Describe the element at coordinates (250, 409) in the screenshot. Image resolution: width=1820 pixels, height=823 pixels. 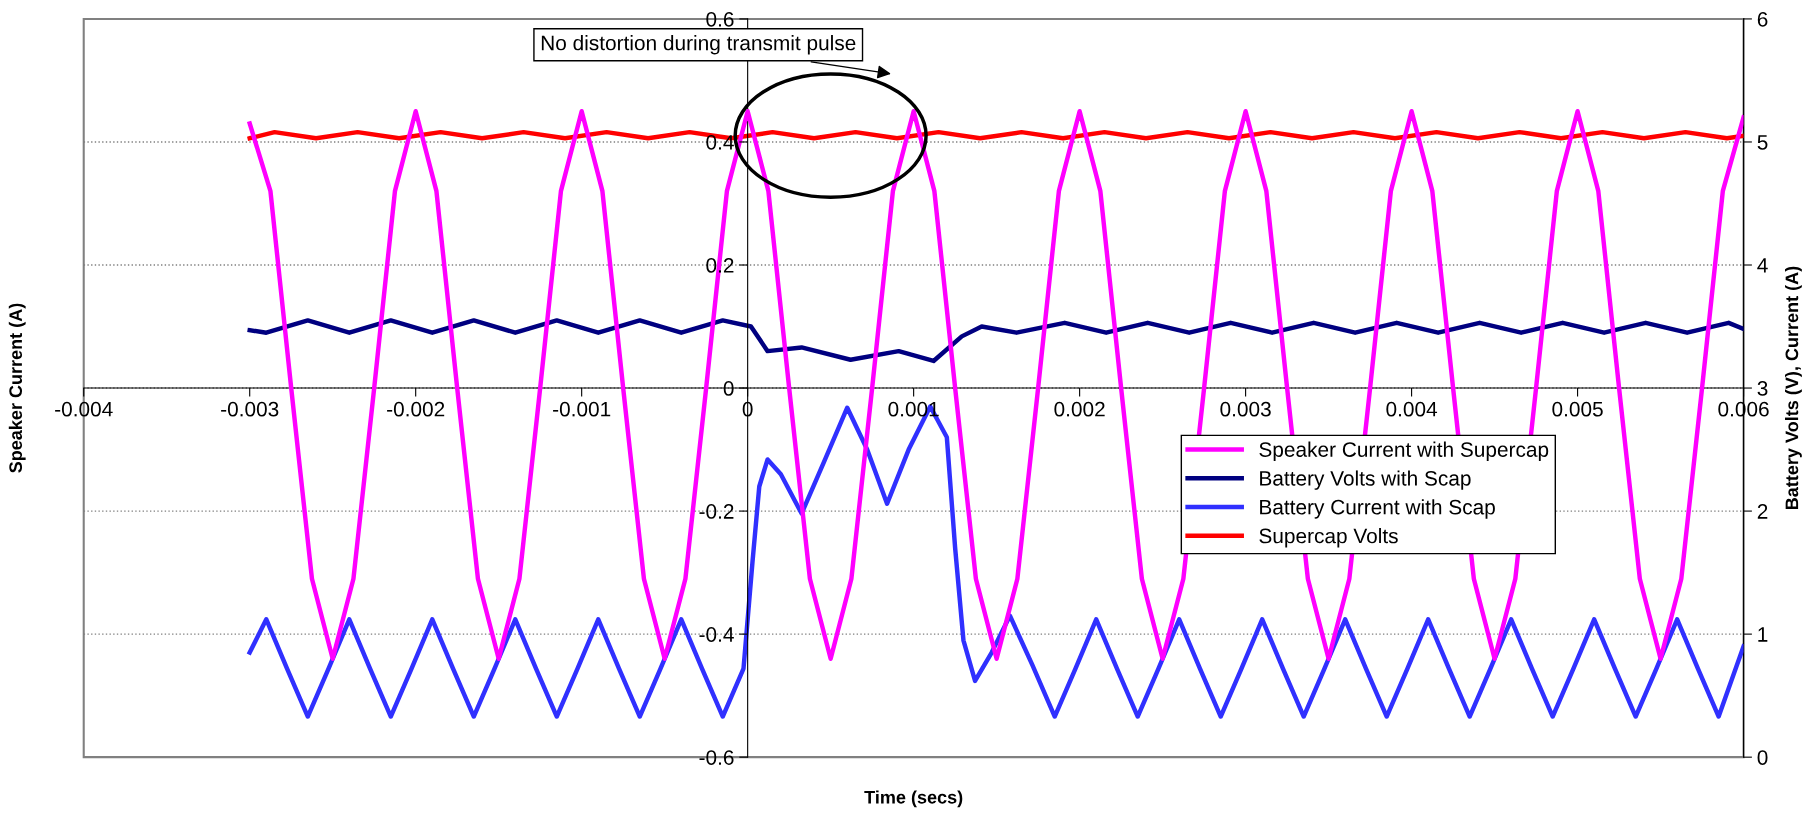
I see `x-tick-label: -0.003` at that location.